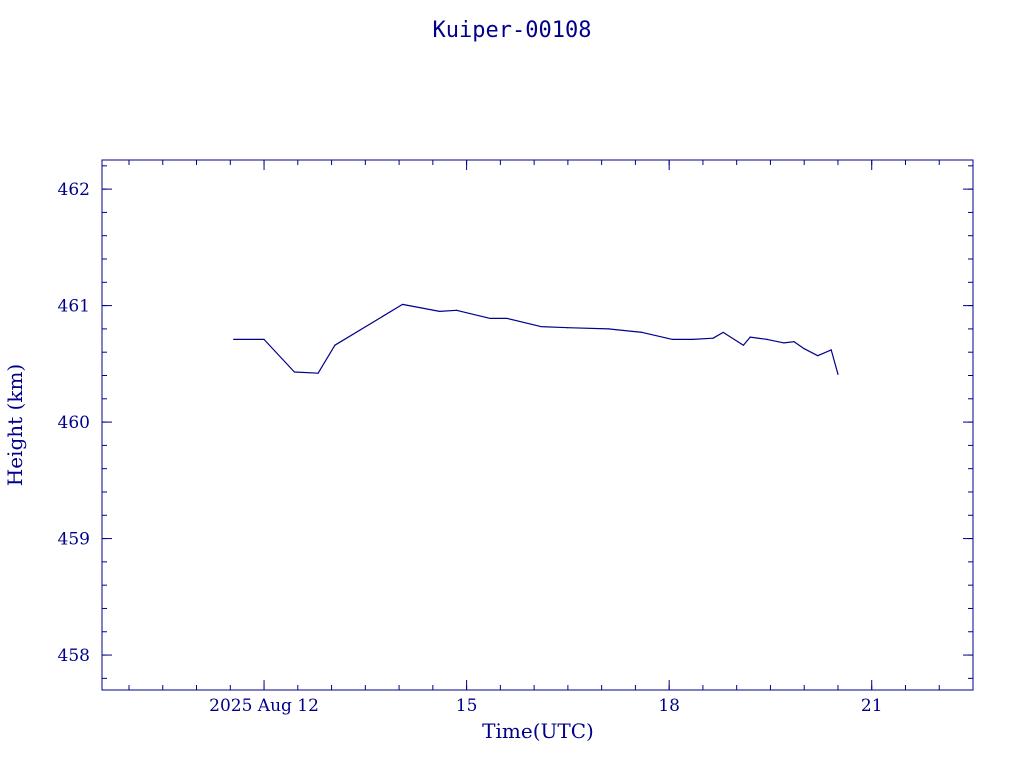  Describe the element at coordinates (264, 706) in the screenshot. I see `x-tick-label: 2025 Aug 12` at that location.